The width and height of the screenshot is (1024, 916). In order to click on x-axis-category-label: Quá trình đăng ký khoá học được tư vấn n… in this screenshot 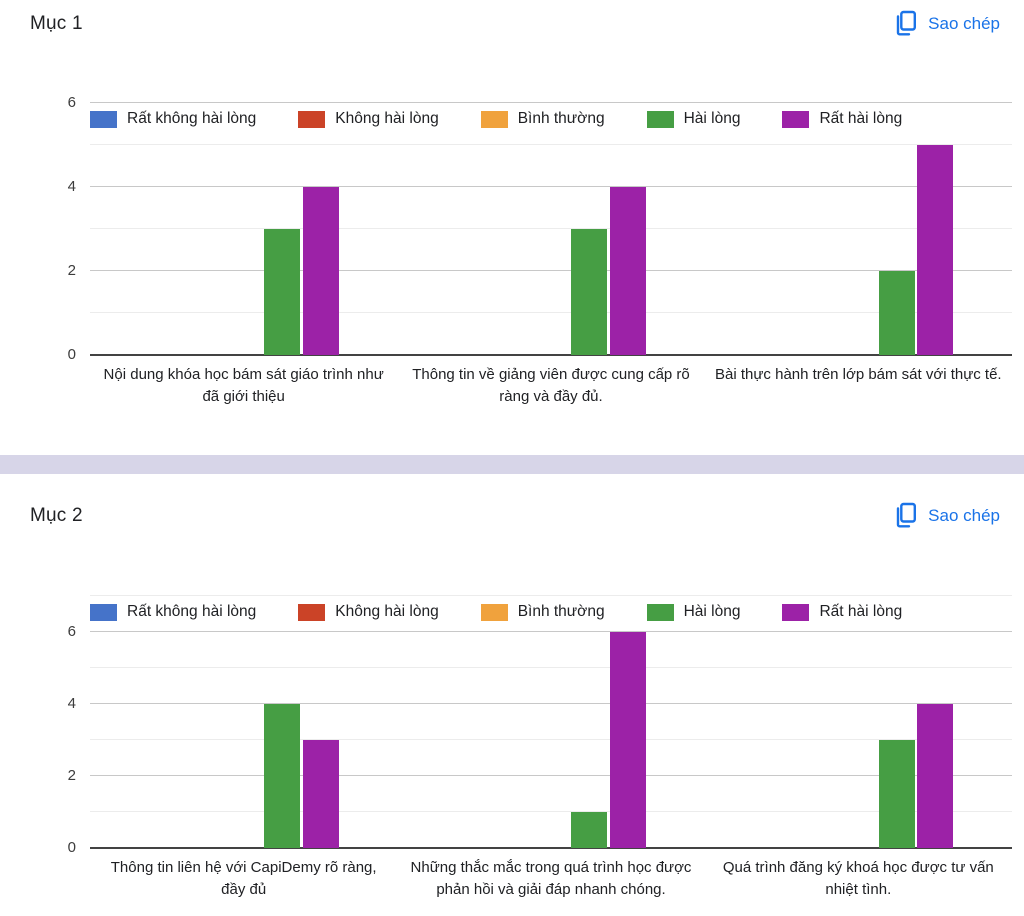, I will do `click(858, 878)`.